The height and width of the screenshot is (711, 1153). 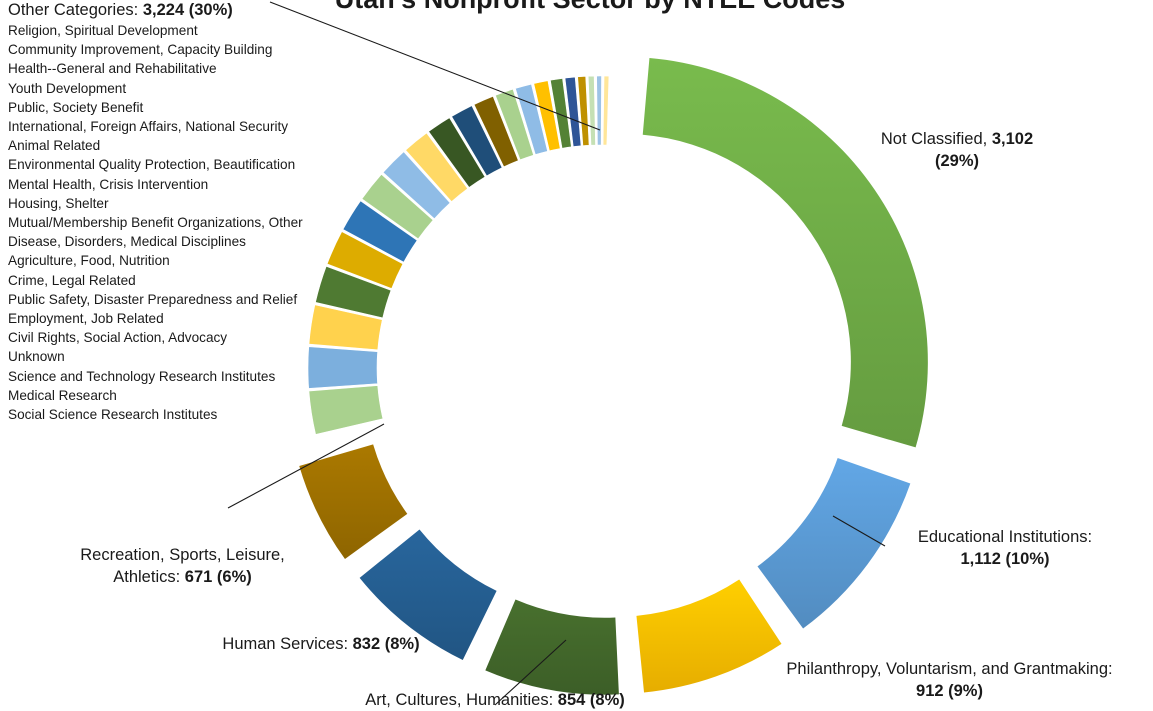 I want to click on slice-human-services, so click(x=428, y=595).